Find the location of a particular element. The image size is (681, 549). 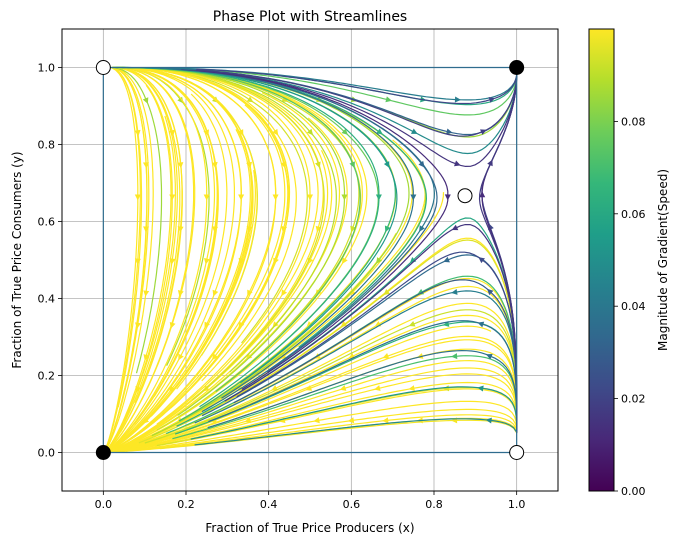

x-axis-label: Fraction of True Price Producers (x) is located at coordinates (309, 528).